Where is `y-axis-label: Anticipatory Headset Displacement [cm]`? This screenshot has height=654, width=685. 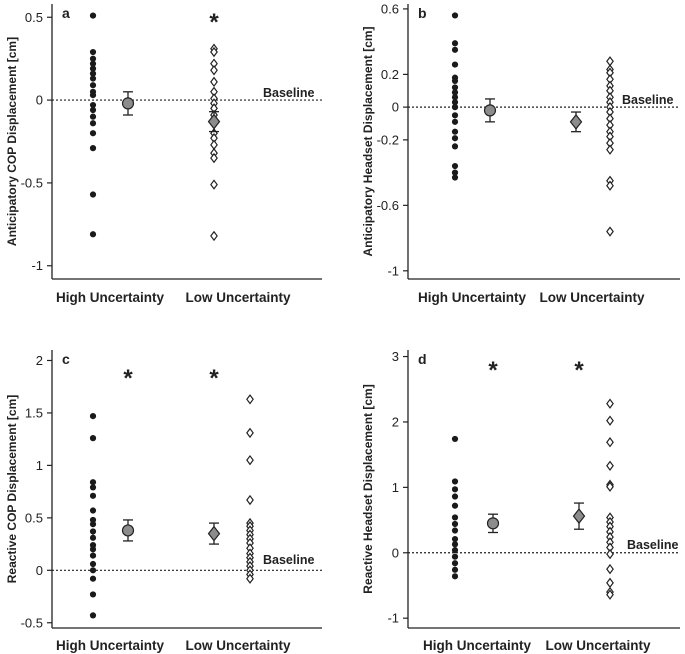
y-axis-label: Anticipatory Headset Displacement [cm] is located at coordinates (368, 141).